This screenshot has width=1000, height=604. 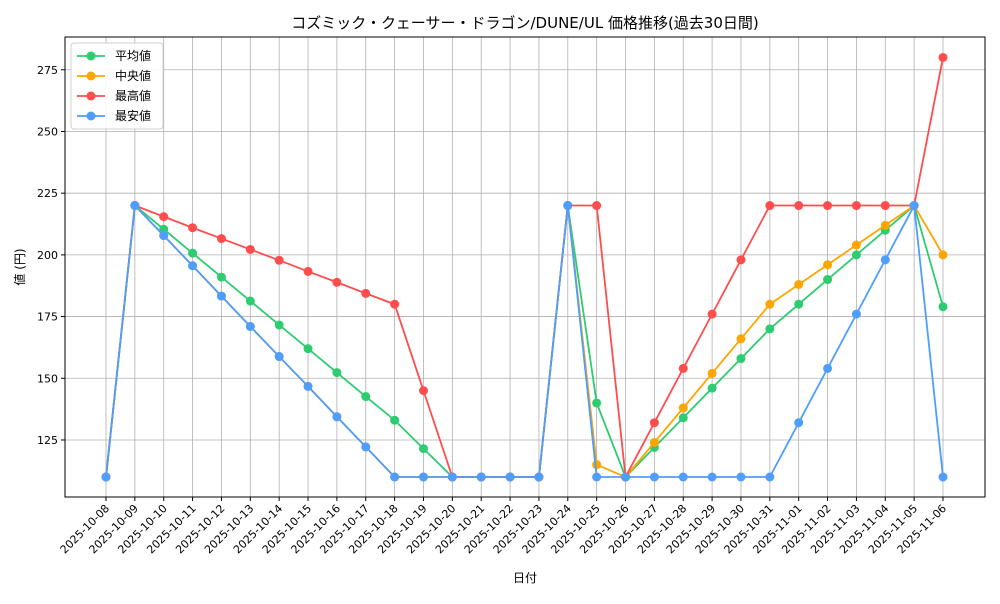 I want to click on y-tick-label: 175, so click(x=47, y=317).